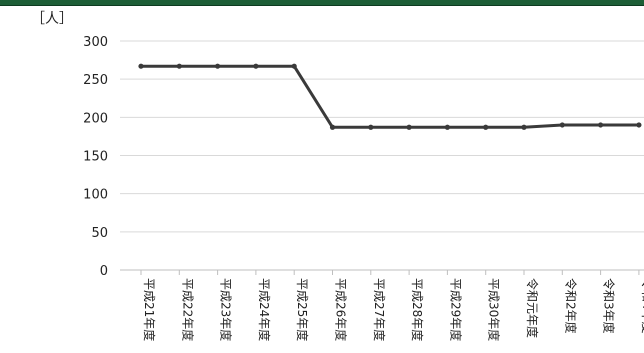 This screenshot has height=353, width=644. What do you see at coordinates (302, 309) in the screenshot?
I see `x-tick-label: 平成25年度` at bounding box center [302, 309].